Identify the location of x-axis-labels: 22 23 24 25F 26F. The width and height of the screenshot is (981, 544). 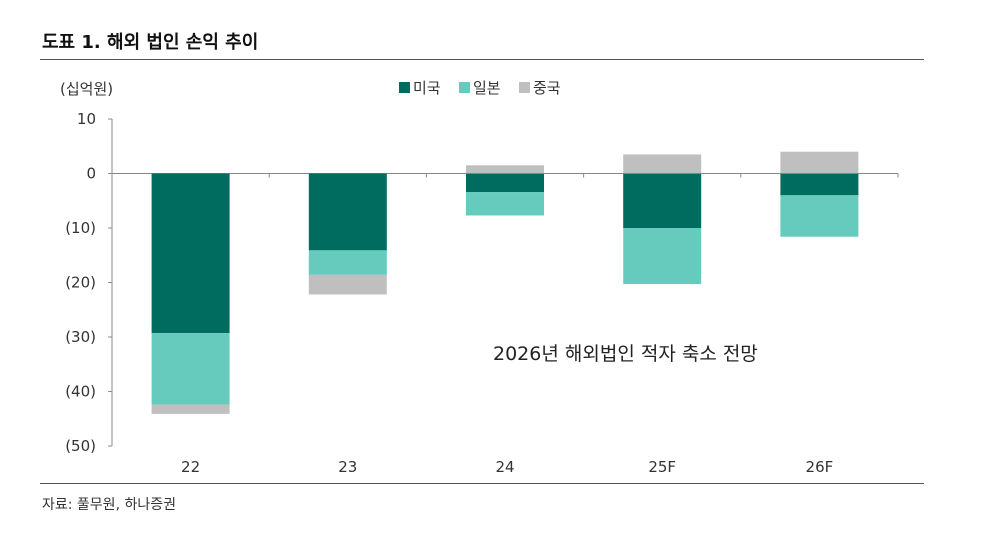
(507, 467).